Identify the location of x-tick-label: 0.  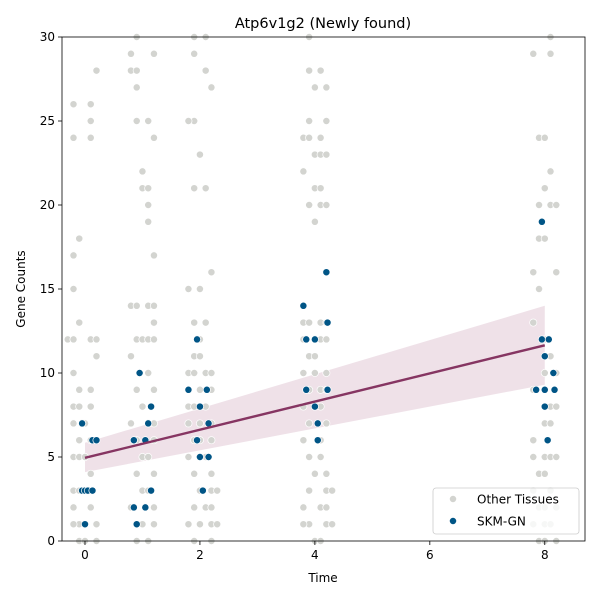
(85, 555).